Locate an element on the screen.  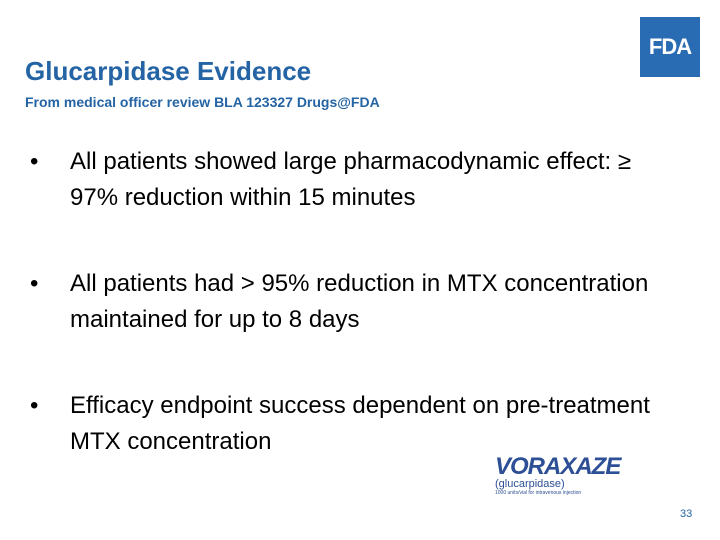
page-number: 33 is located at coordinates (686, 514).